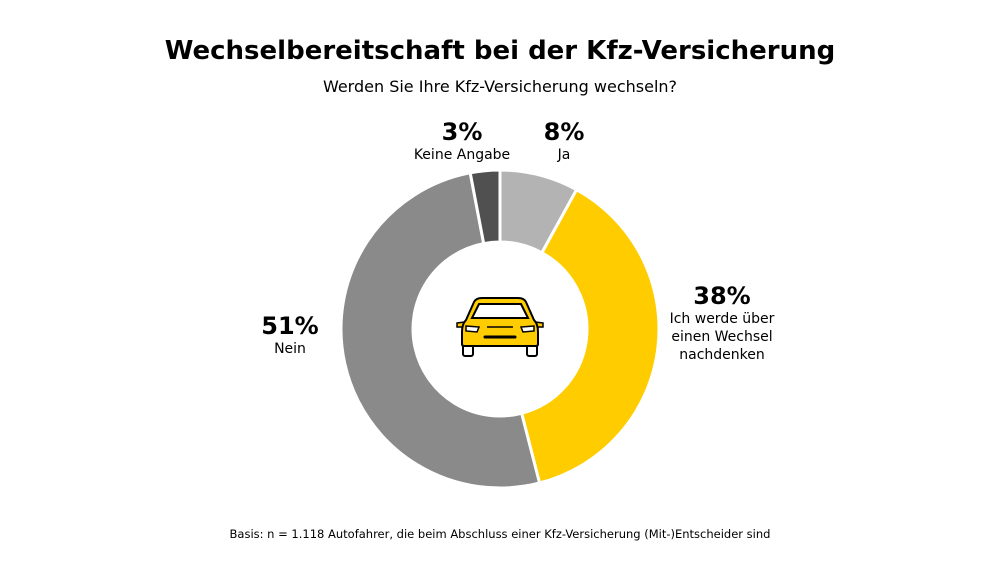 Image resolution: width=1000 pixels, height=563 pixels. What do you see at coordinates (290, 349) in the screenshot?
I see `category-label: Nein` at bounding box center [290, 349].